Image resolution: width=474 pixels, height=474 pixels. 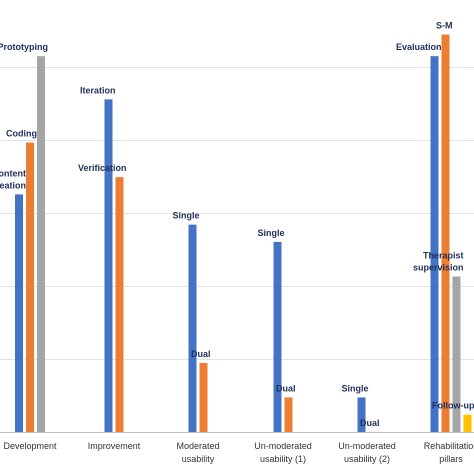 What do you see at coordinates (30, 446) in the screenshot?
I see `category-label: Development` at bounding box center [30, 446].